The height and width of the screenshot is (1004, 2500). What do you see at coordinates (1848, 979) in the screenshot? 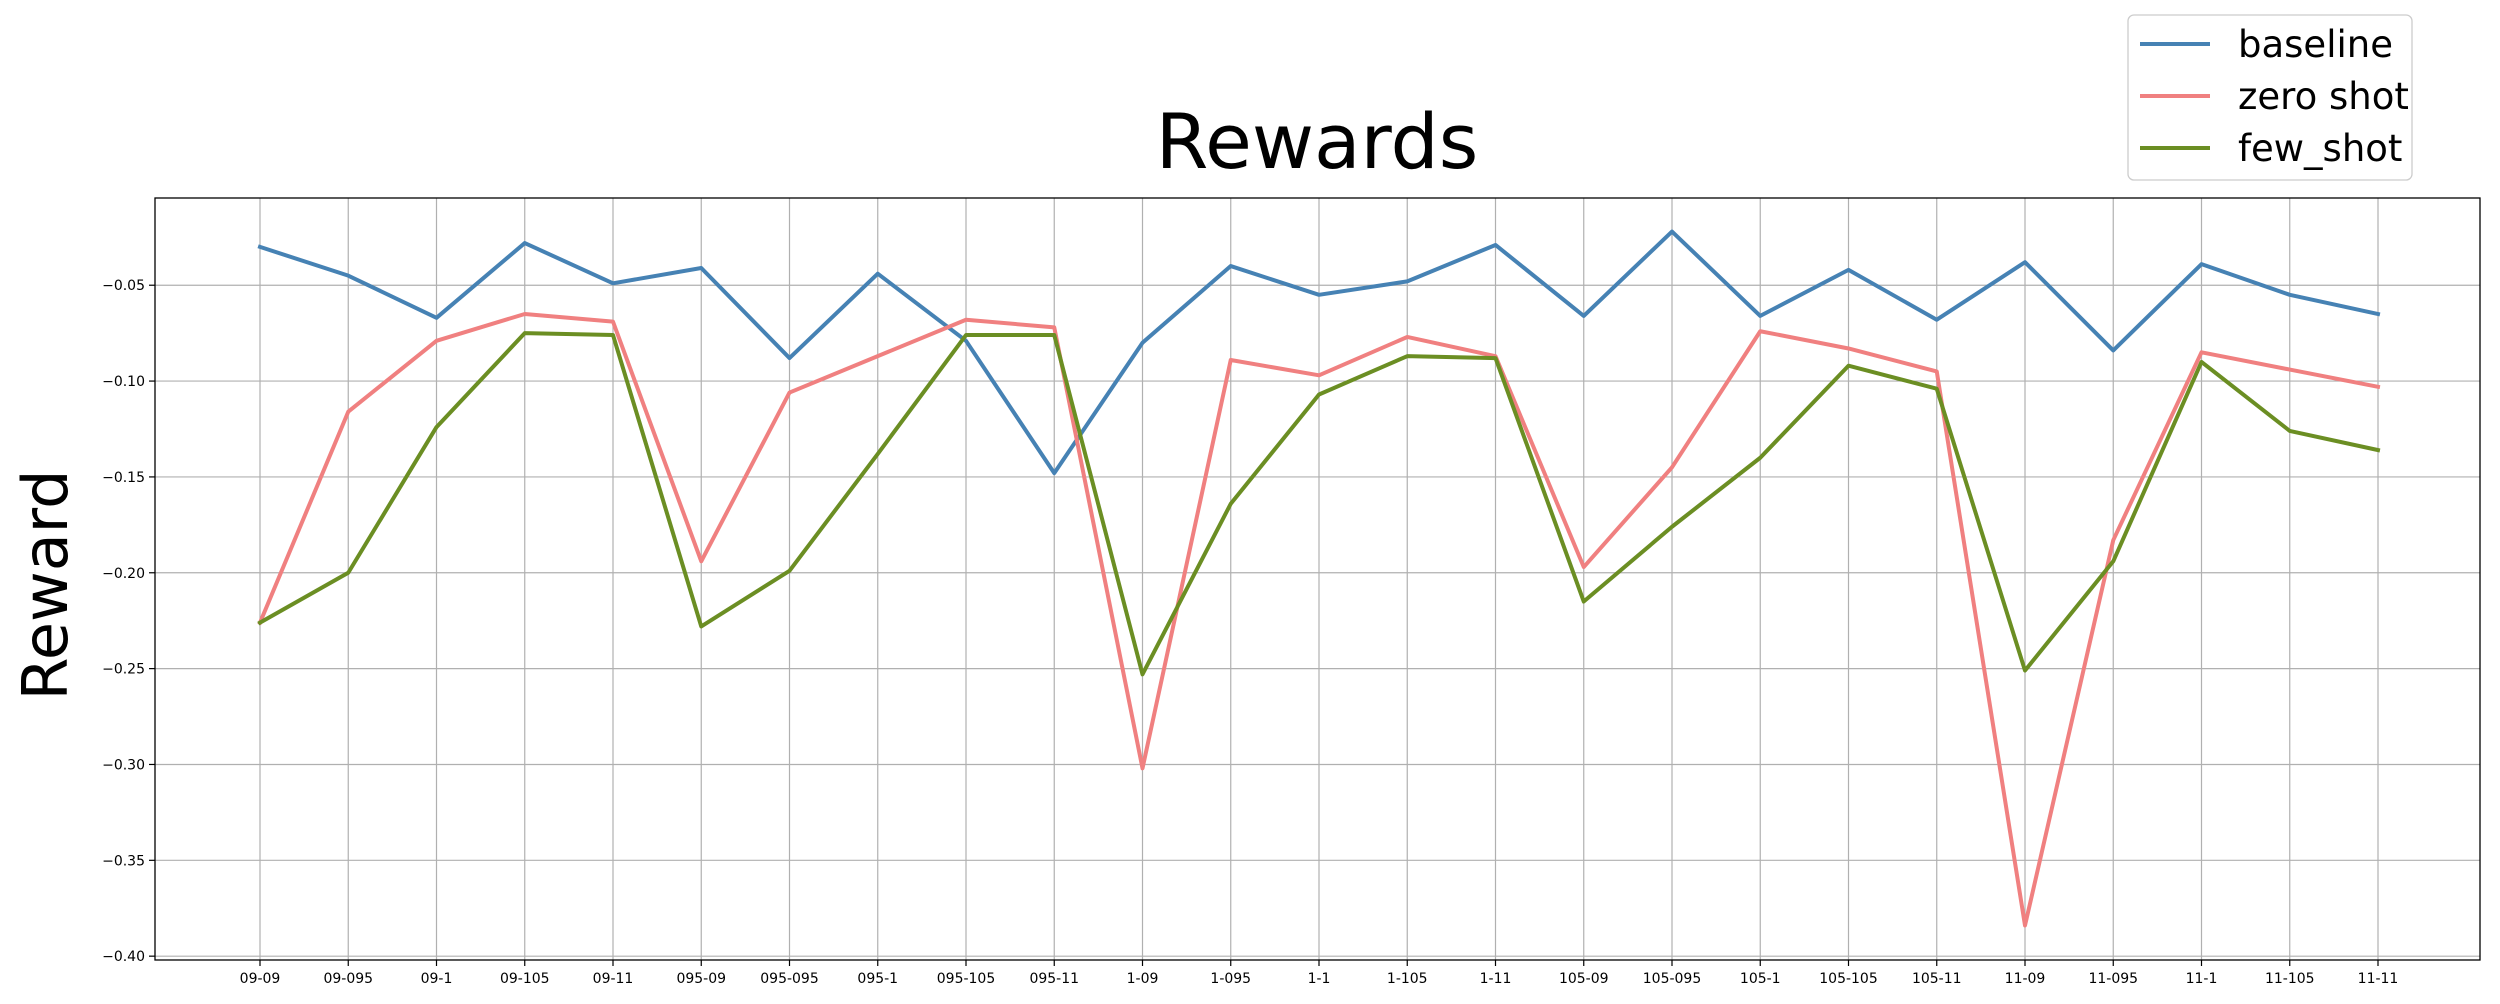
I see `x-tick-label: 105-105` at bounding box center [1848, 979].